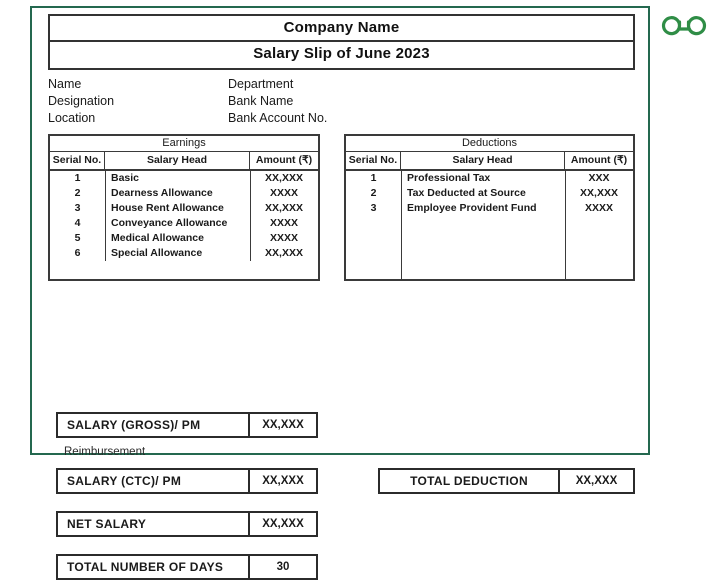 Image resolution: width=720 pixels, height=580 pixels. Describe the element at coordinates (341, 84) in the screenshot. I see `employee-detail-row: Name Department` at that location.